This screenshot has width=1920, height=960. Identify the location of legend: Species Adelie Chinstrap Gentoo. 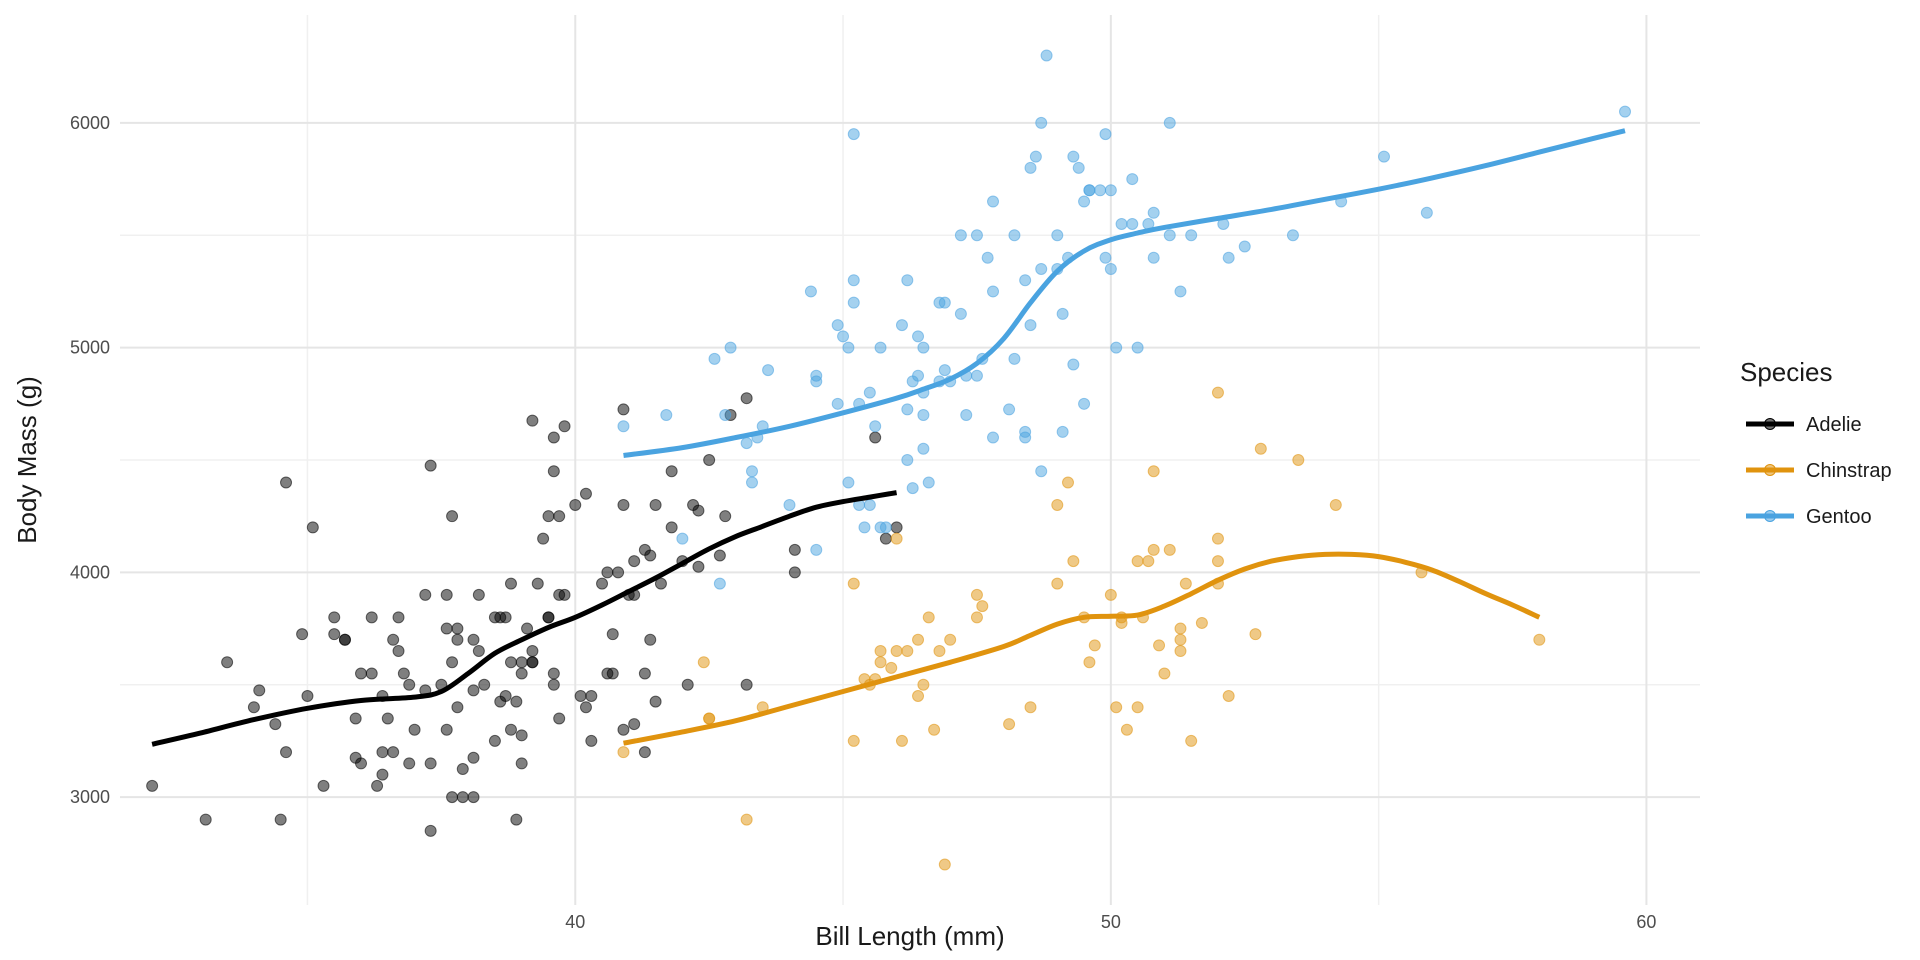
(1816, 442).